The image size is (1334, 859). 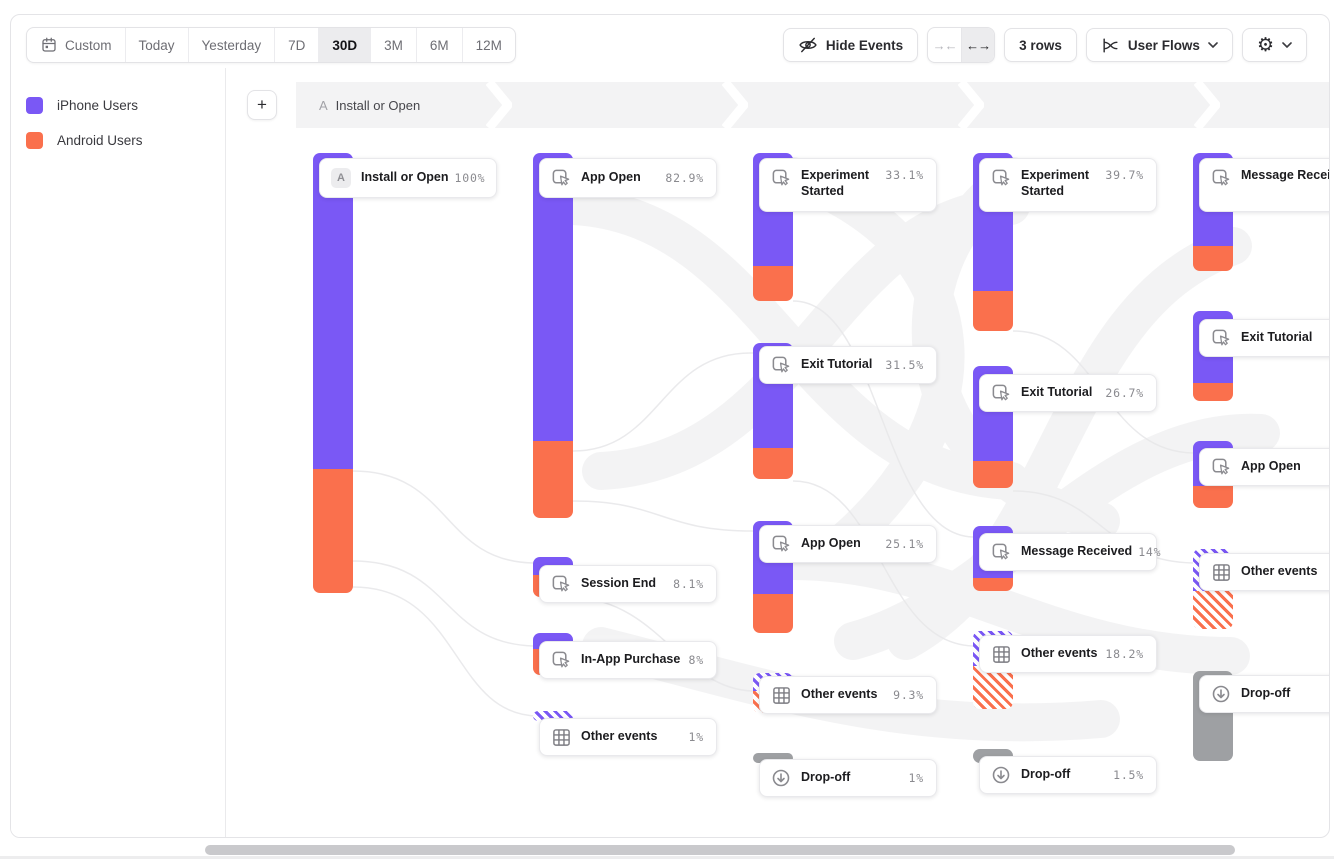 I want to click on date-range-3m: 3M, so click(x=393, y=45).